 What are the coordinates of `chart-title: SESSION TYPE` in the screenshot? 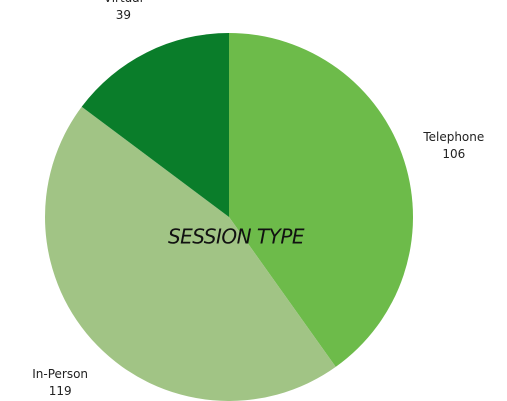 It's located at (236, 237).